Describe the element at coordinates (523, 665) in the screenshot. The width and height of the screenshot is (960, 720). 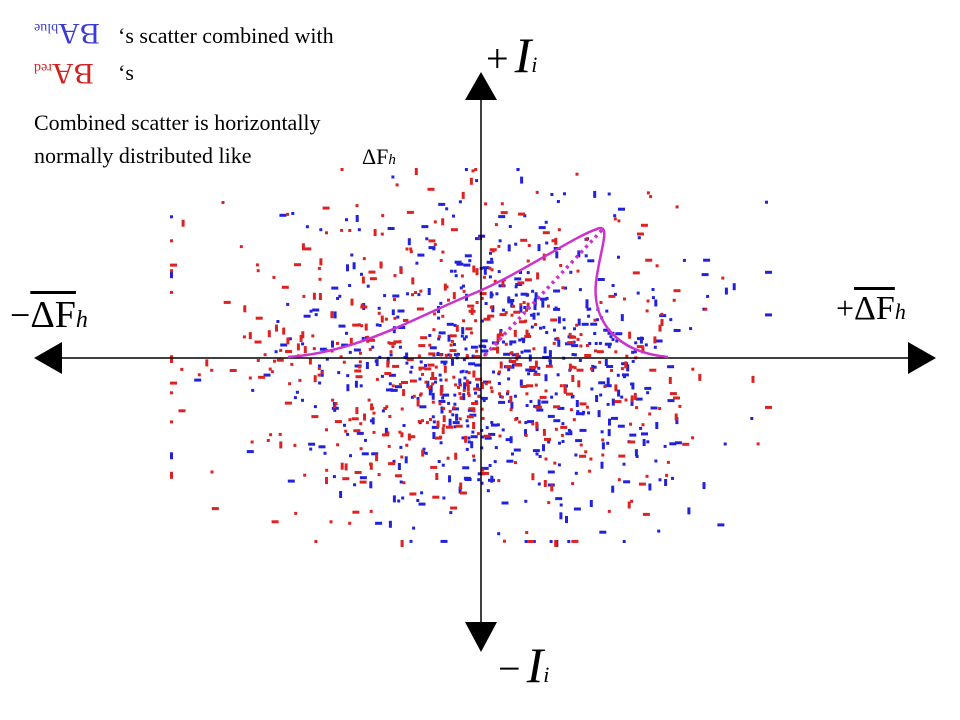
I see `label-minus-i: − Ii` at that location.